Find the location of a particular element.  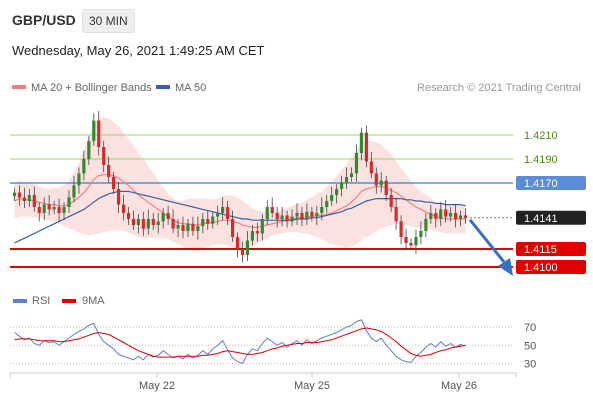

x-axis: May 22 May 25 May 26 is located at coordinates (263, 382).